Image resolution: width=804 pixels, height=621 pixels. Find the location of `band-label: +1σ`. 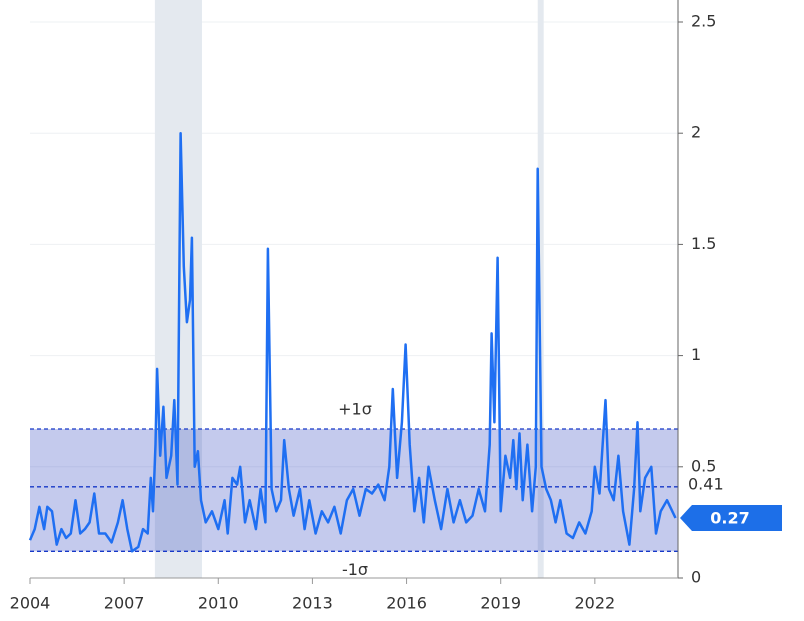

band-label: +1σ is located at coordinates (355, 408).